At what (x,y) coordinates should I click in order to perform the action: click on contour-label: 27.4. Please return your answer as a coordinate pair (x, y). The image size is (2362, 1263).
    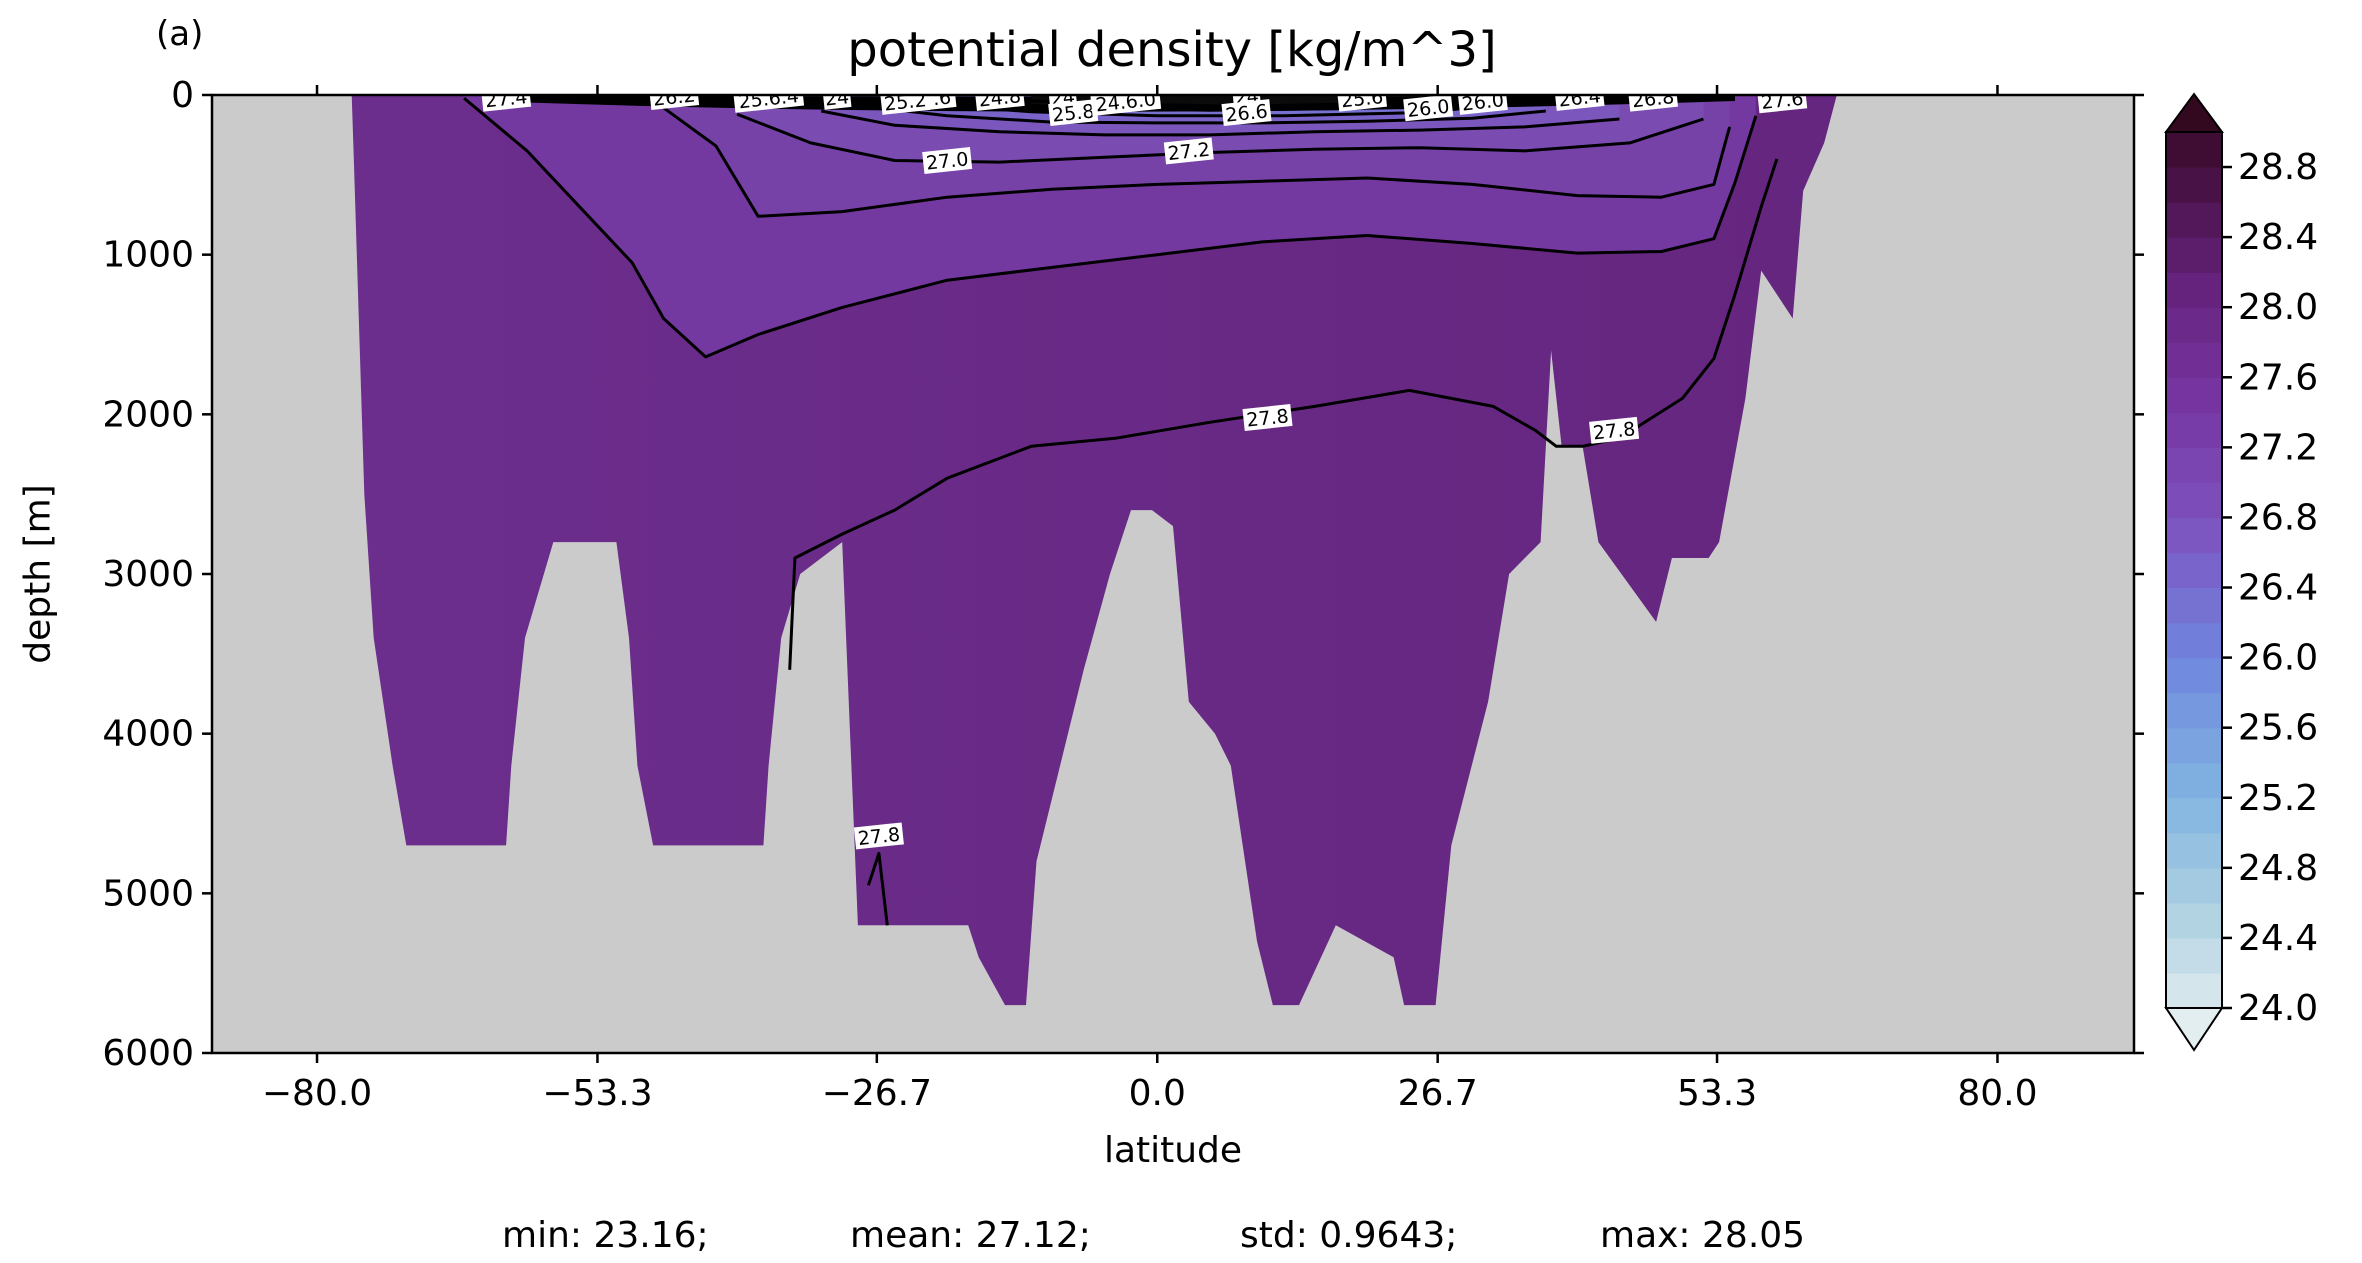
    Looking at the image, I should click on (506, 99).